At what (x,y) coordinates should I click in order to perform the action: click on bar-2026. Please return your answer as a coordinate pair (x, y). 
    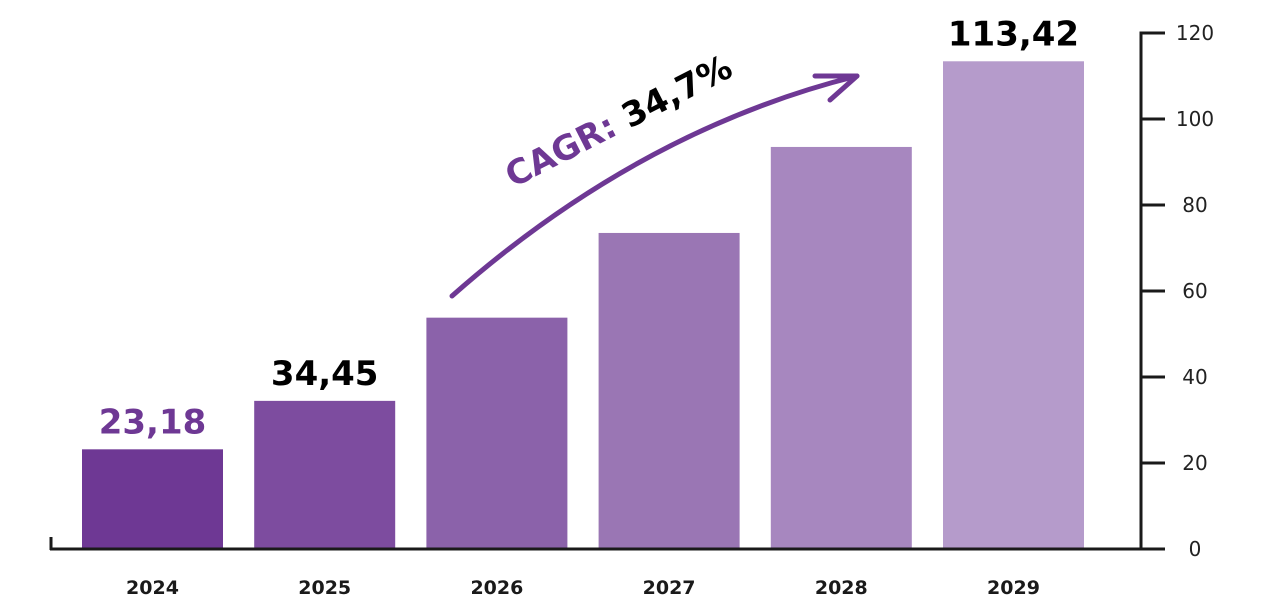
    Looking at the image, I should click on (497, 433).